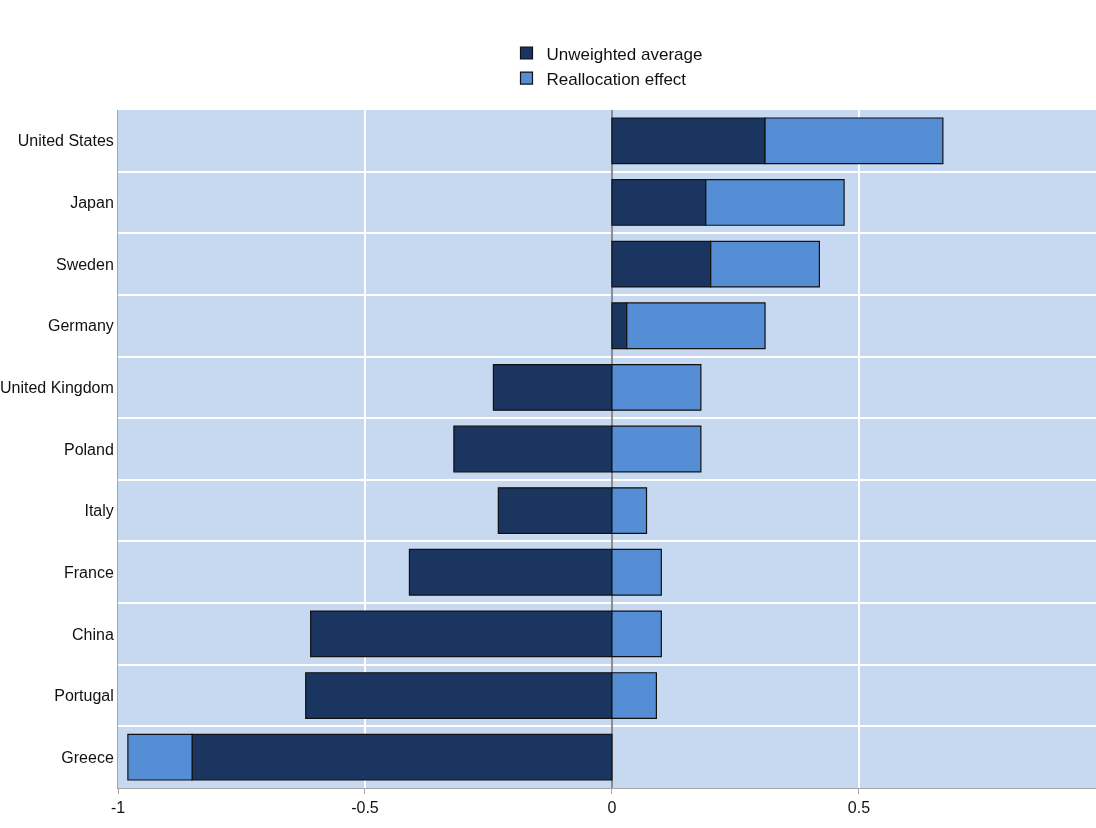  Describe the element at coordinates (89, 572) in the screenshot. I see `y-tick-label: France` at that location.